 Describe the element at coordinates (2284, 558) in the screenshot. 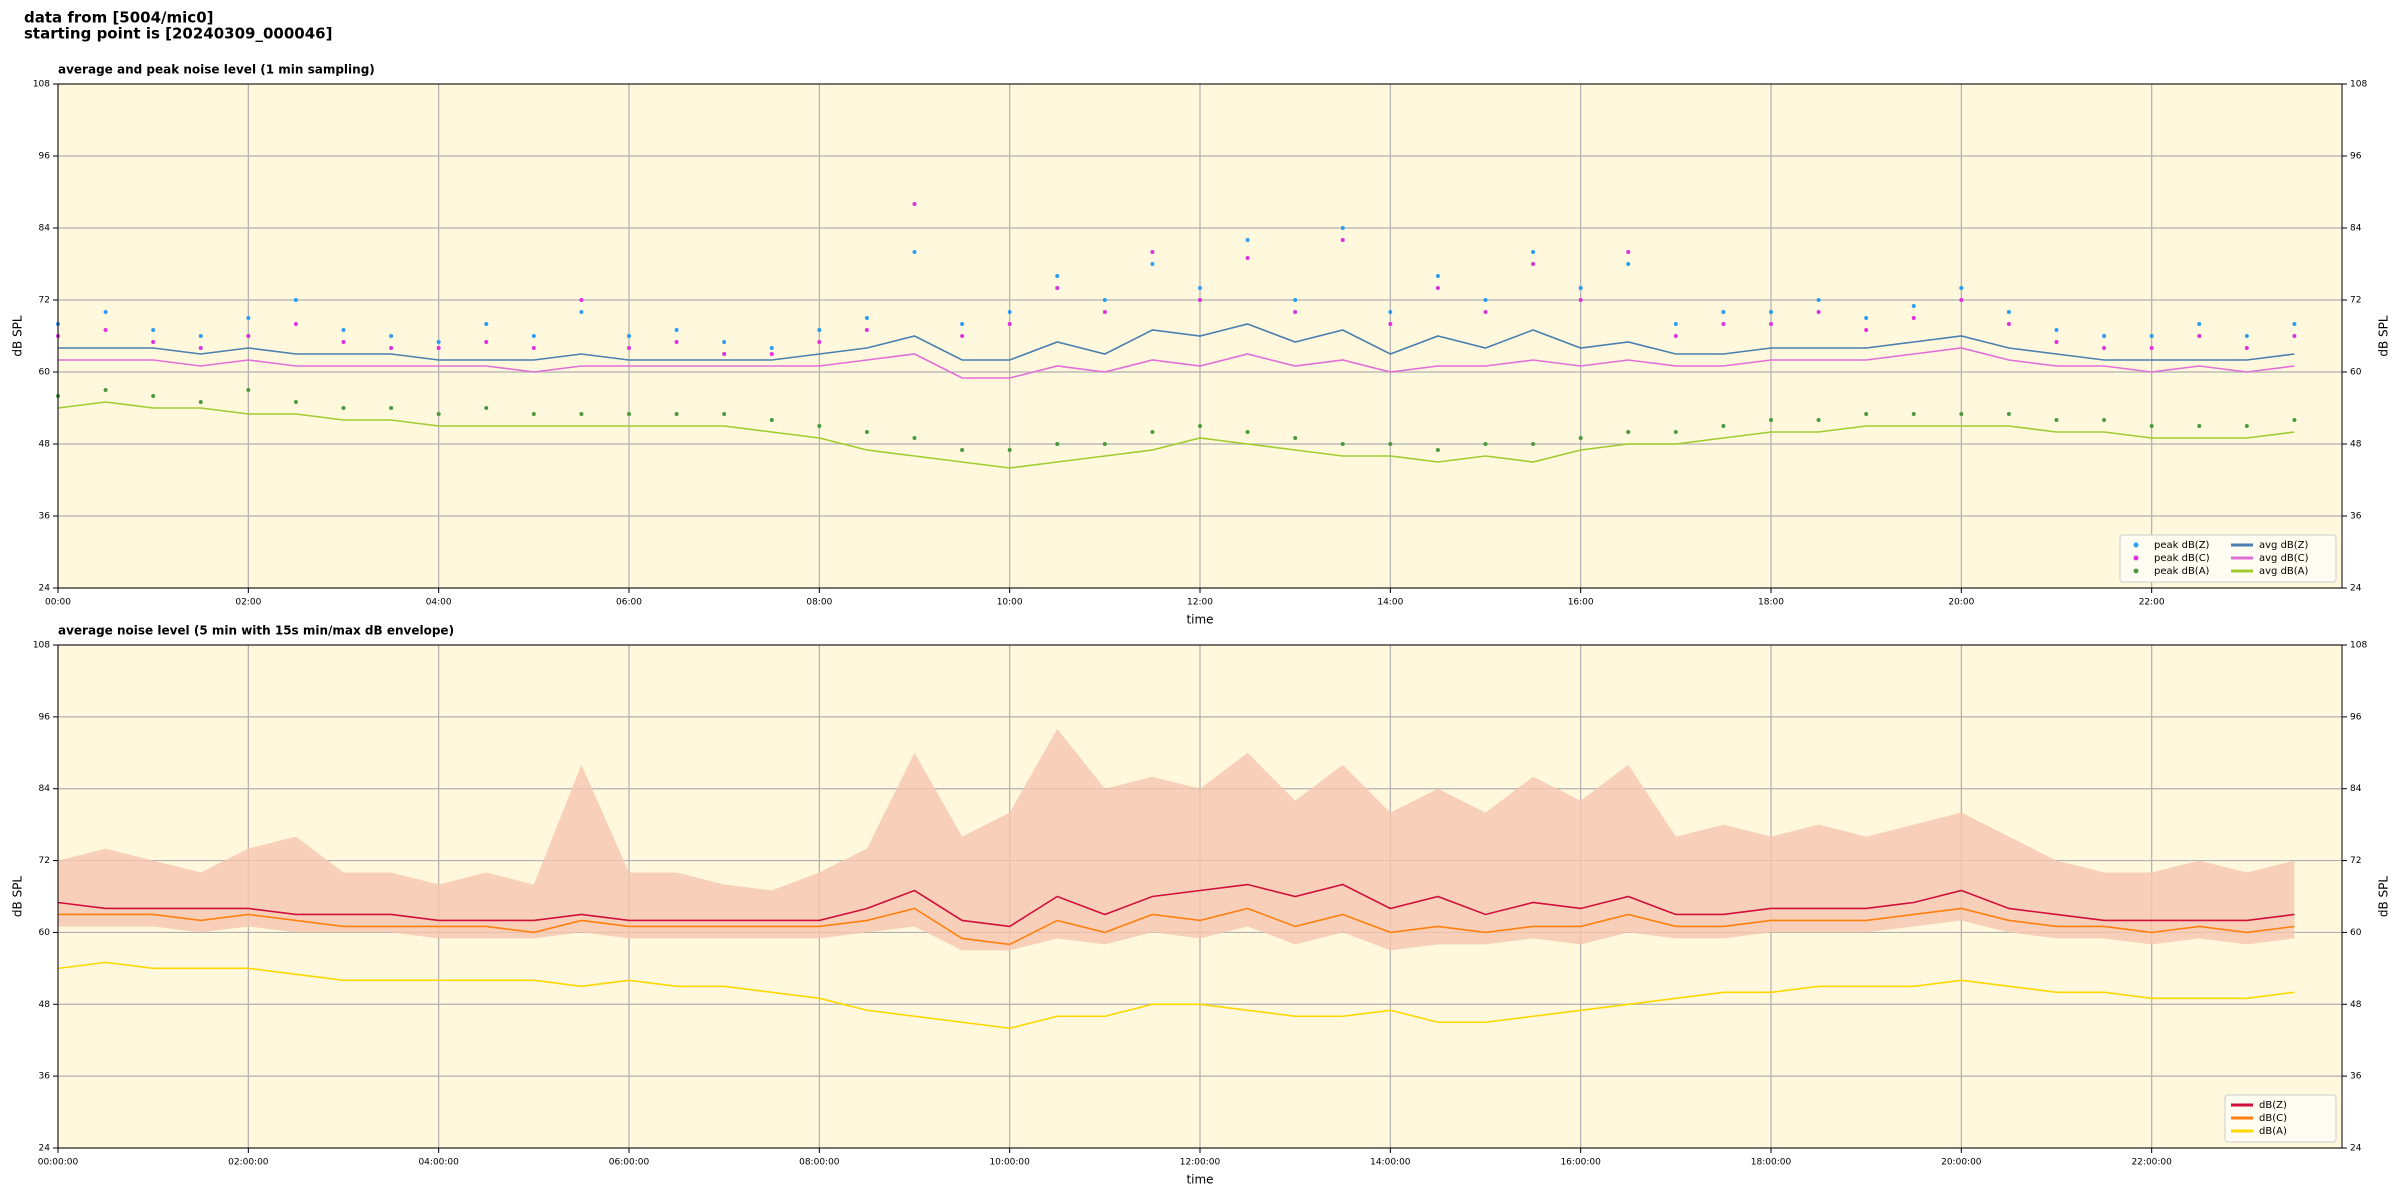

I see `legend-label: avg dB(C)` at that location.